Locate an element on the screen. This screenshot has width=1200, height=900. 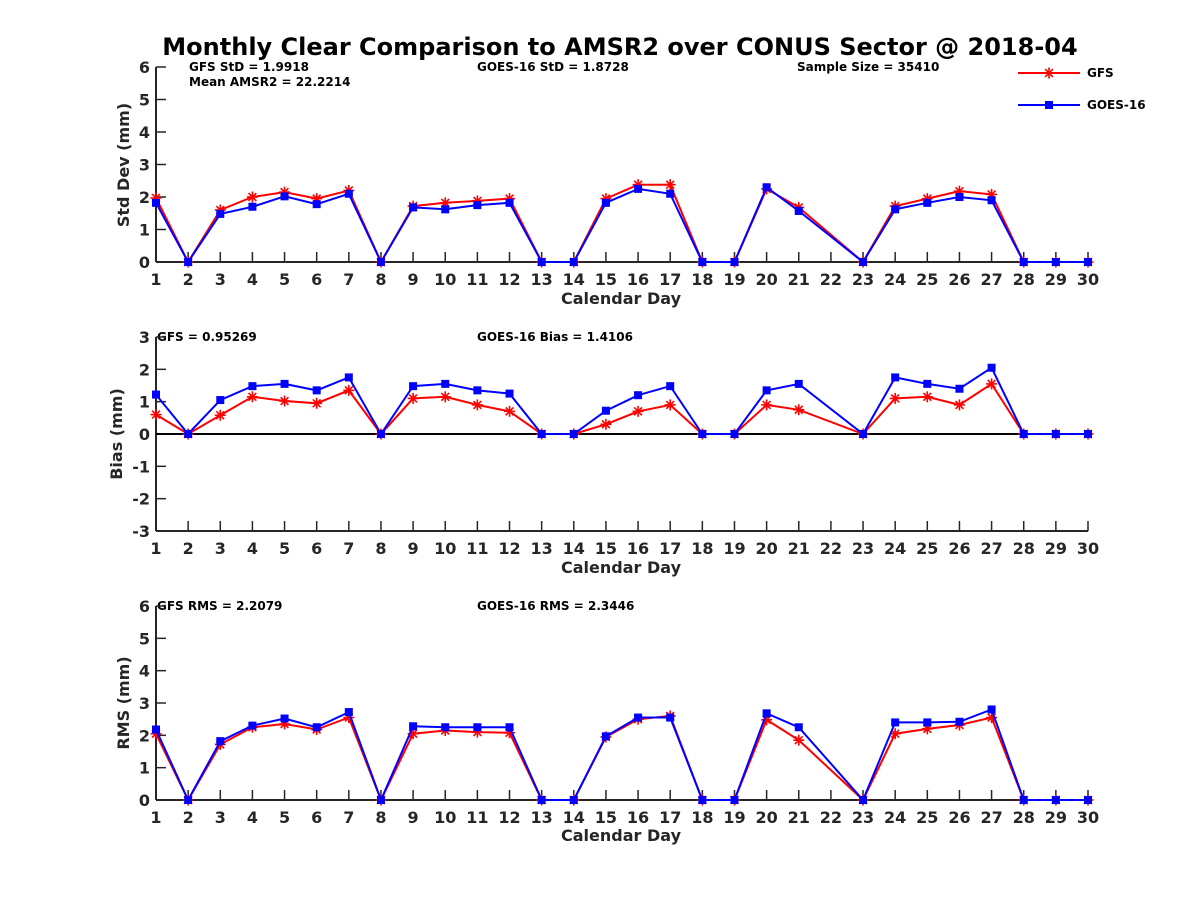
y-tick-label: 5 is located at coordinates (144, 100).